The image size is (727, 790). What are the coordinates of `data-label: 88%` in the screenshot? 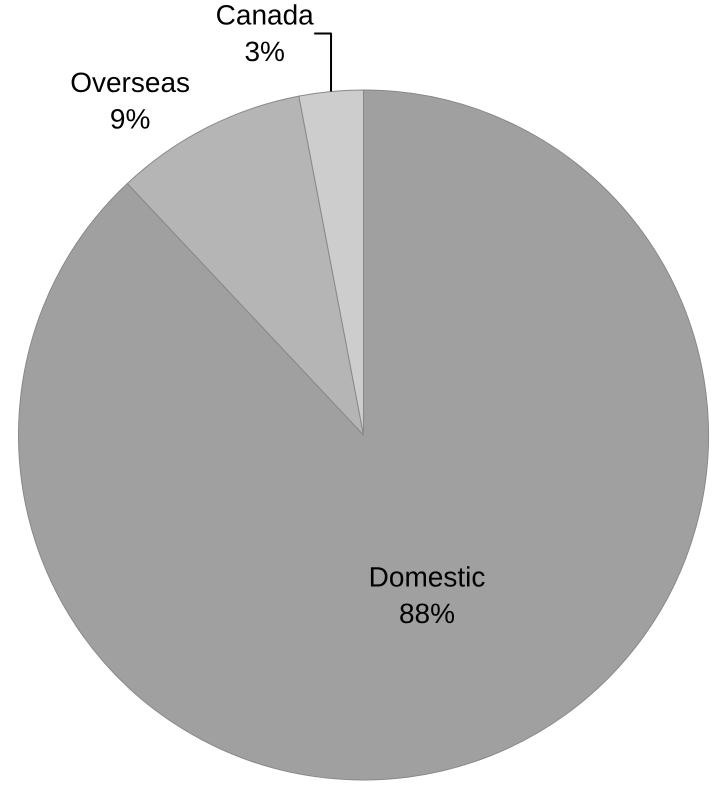 It's located at (427, 614).